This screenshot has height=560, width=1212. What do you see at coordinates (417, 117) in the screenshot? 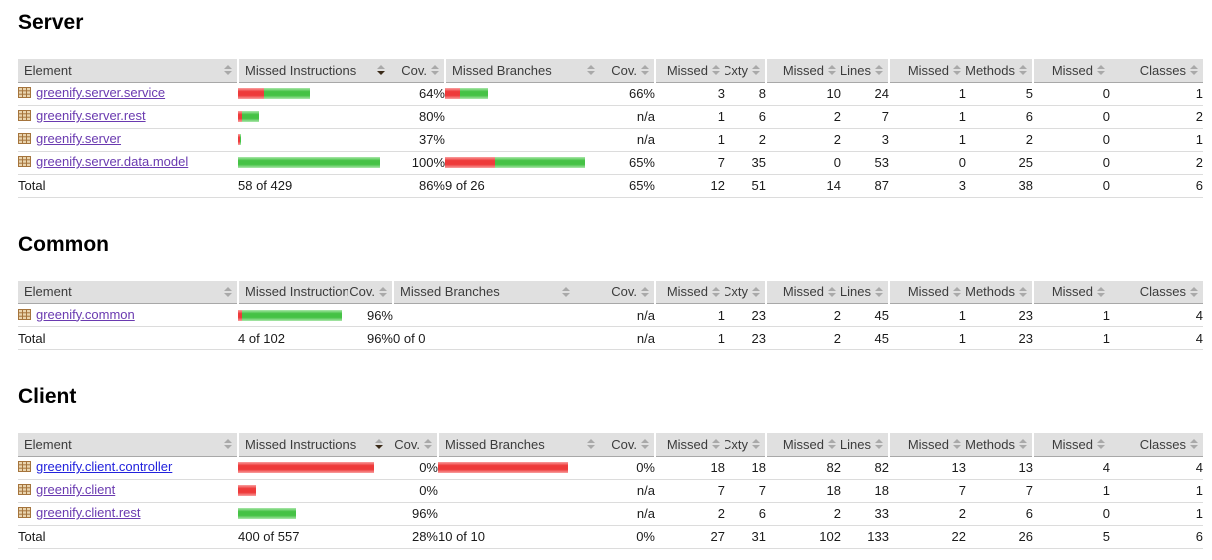
I see `instructions-coverage-value: 80%` at bounding box center [417, 117].